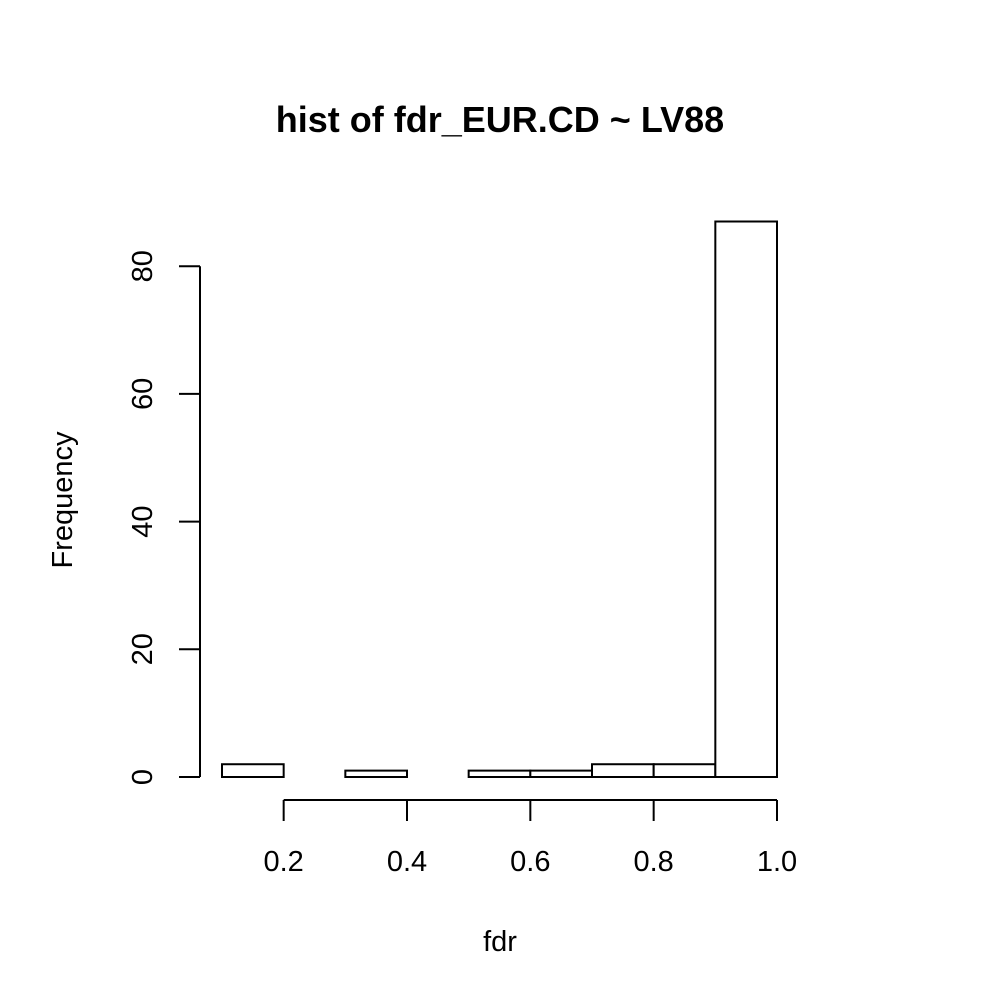 This screenshot has height=1005, width=1000. What do you see at coordinates (407, 862) in the screenshot?
I see `x-tick-label: 0.4` at bounding box center [407, 862].